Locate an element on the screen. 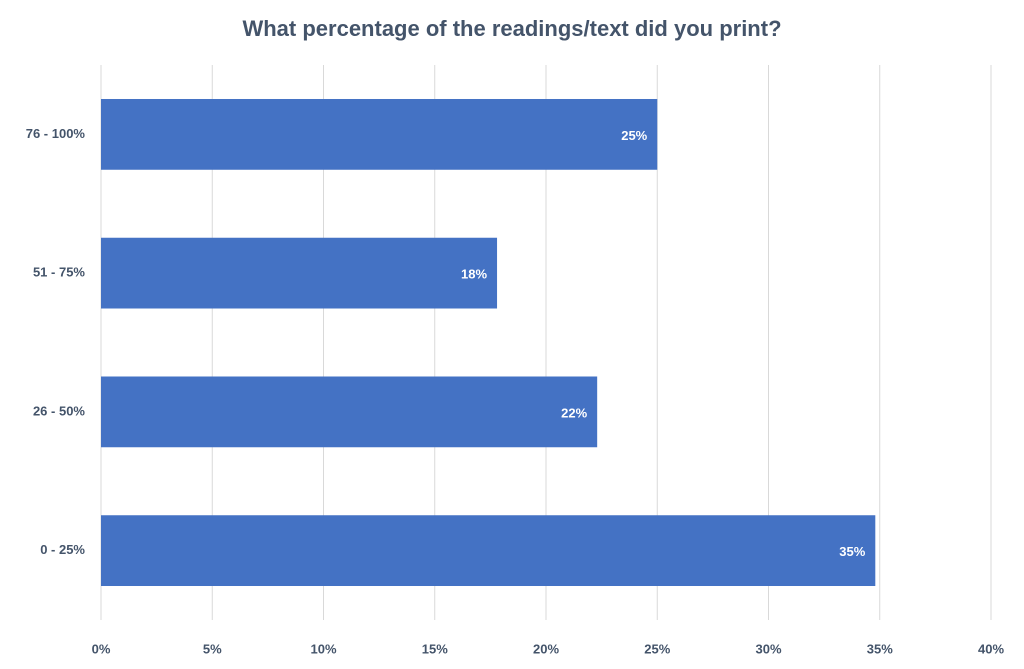 The height and width of the screenshot is (669, 1024). value-label: 25% is located at coordinates (634, 135).